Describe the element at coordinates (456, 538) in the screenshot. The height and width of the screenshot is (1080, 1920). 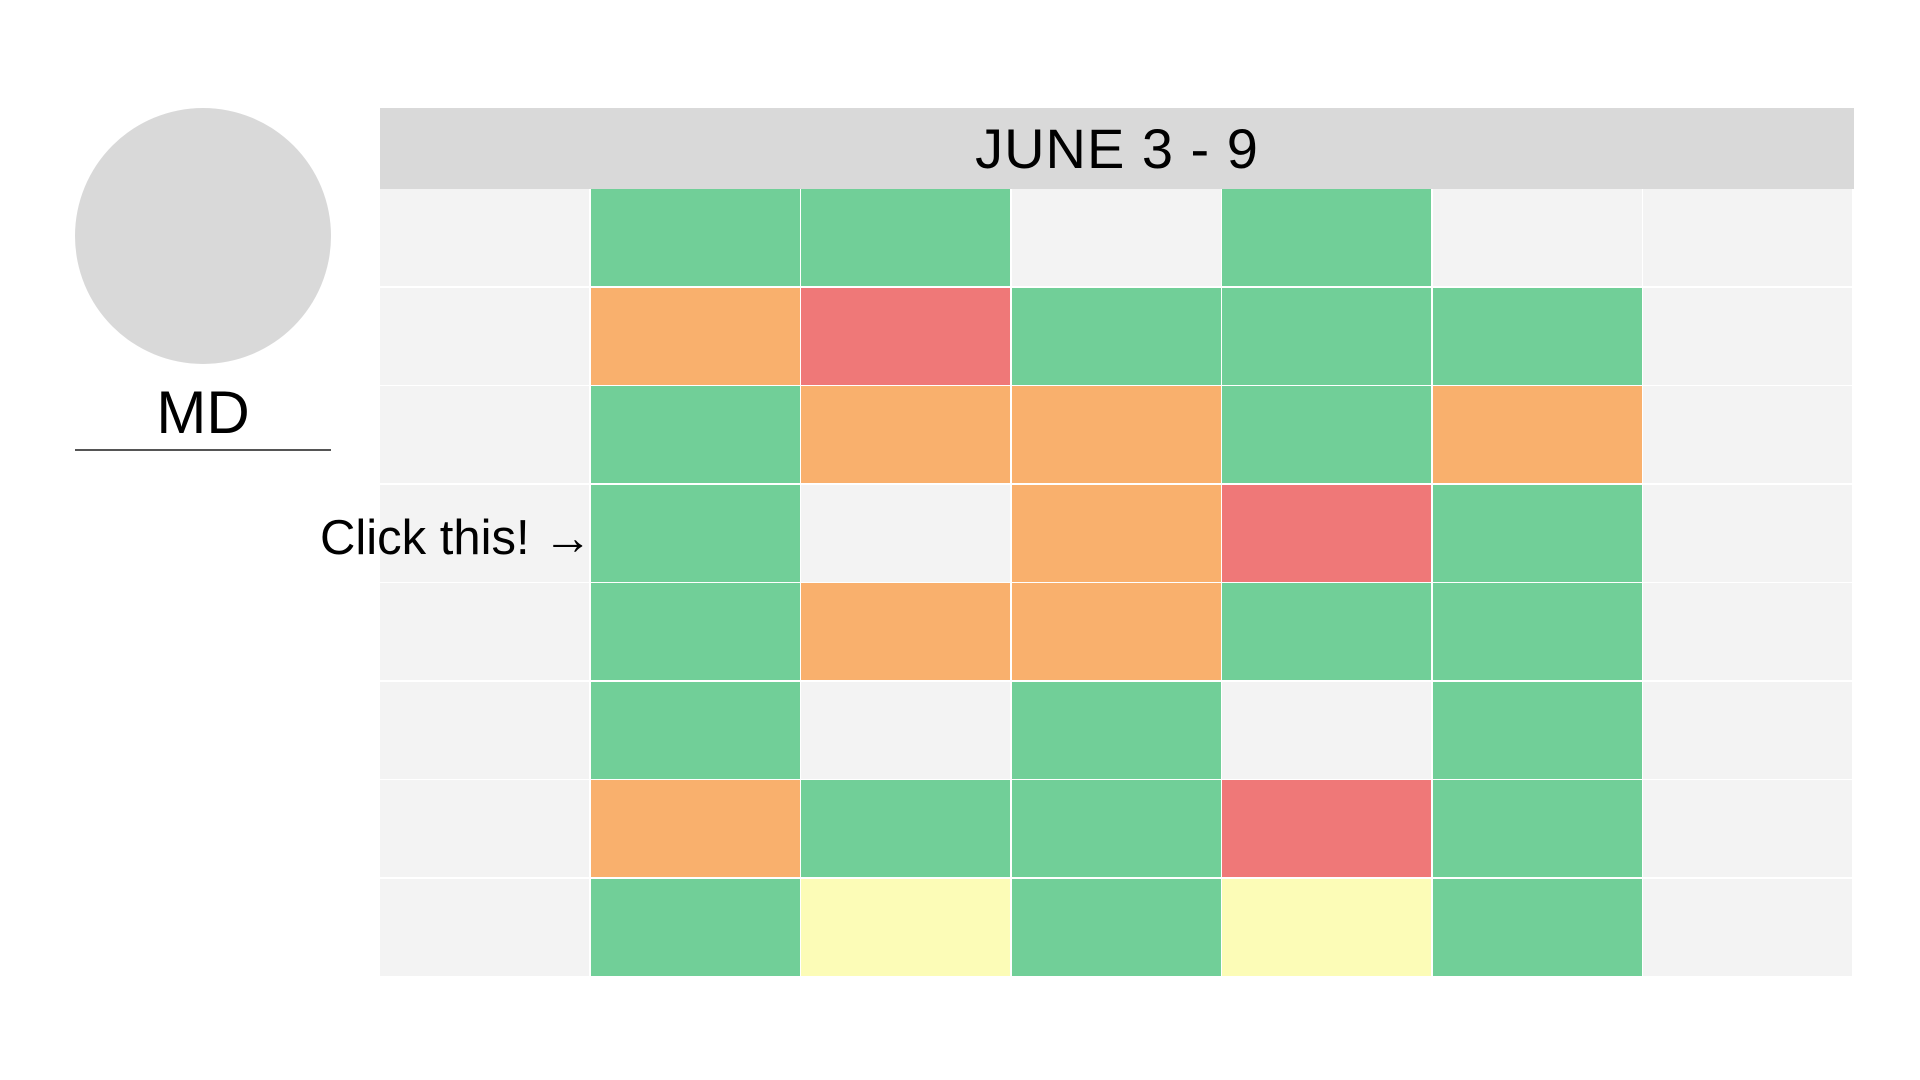
I see `click-hint: Click this! →` at that location.